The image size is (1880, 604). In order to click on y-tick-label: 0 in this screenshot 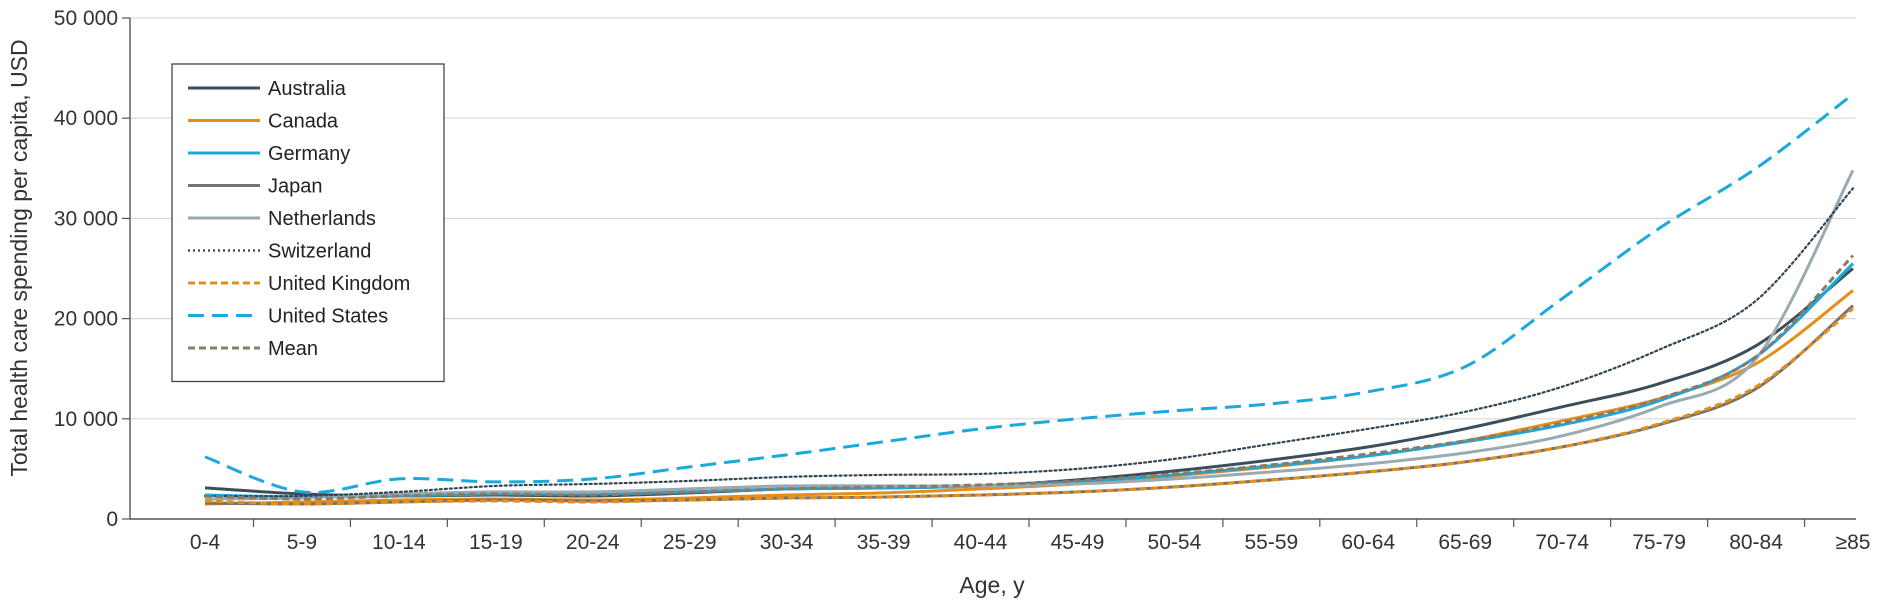, I will do `click(112, 519)`.